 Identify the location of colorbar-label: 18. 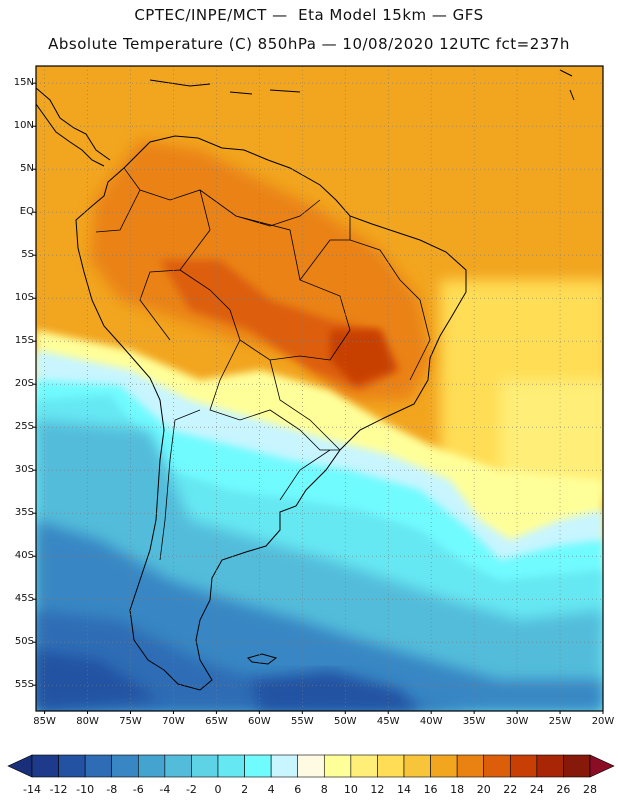
(457, 789).